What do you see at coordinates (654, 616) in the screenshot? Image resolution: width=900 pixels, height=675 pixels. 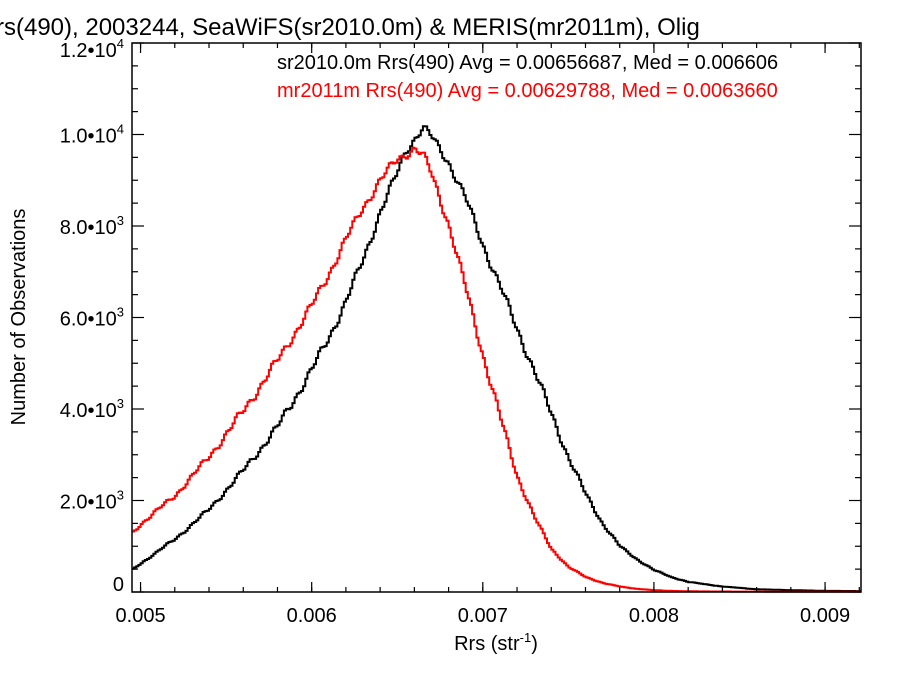 I see `x-tick-label-3: 0.008` at bounding box center [654, 616].